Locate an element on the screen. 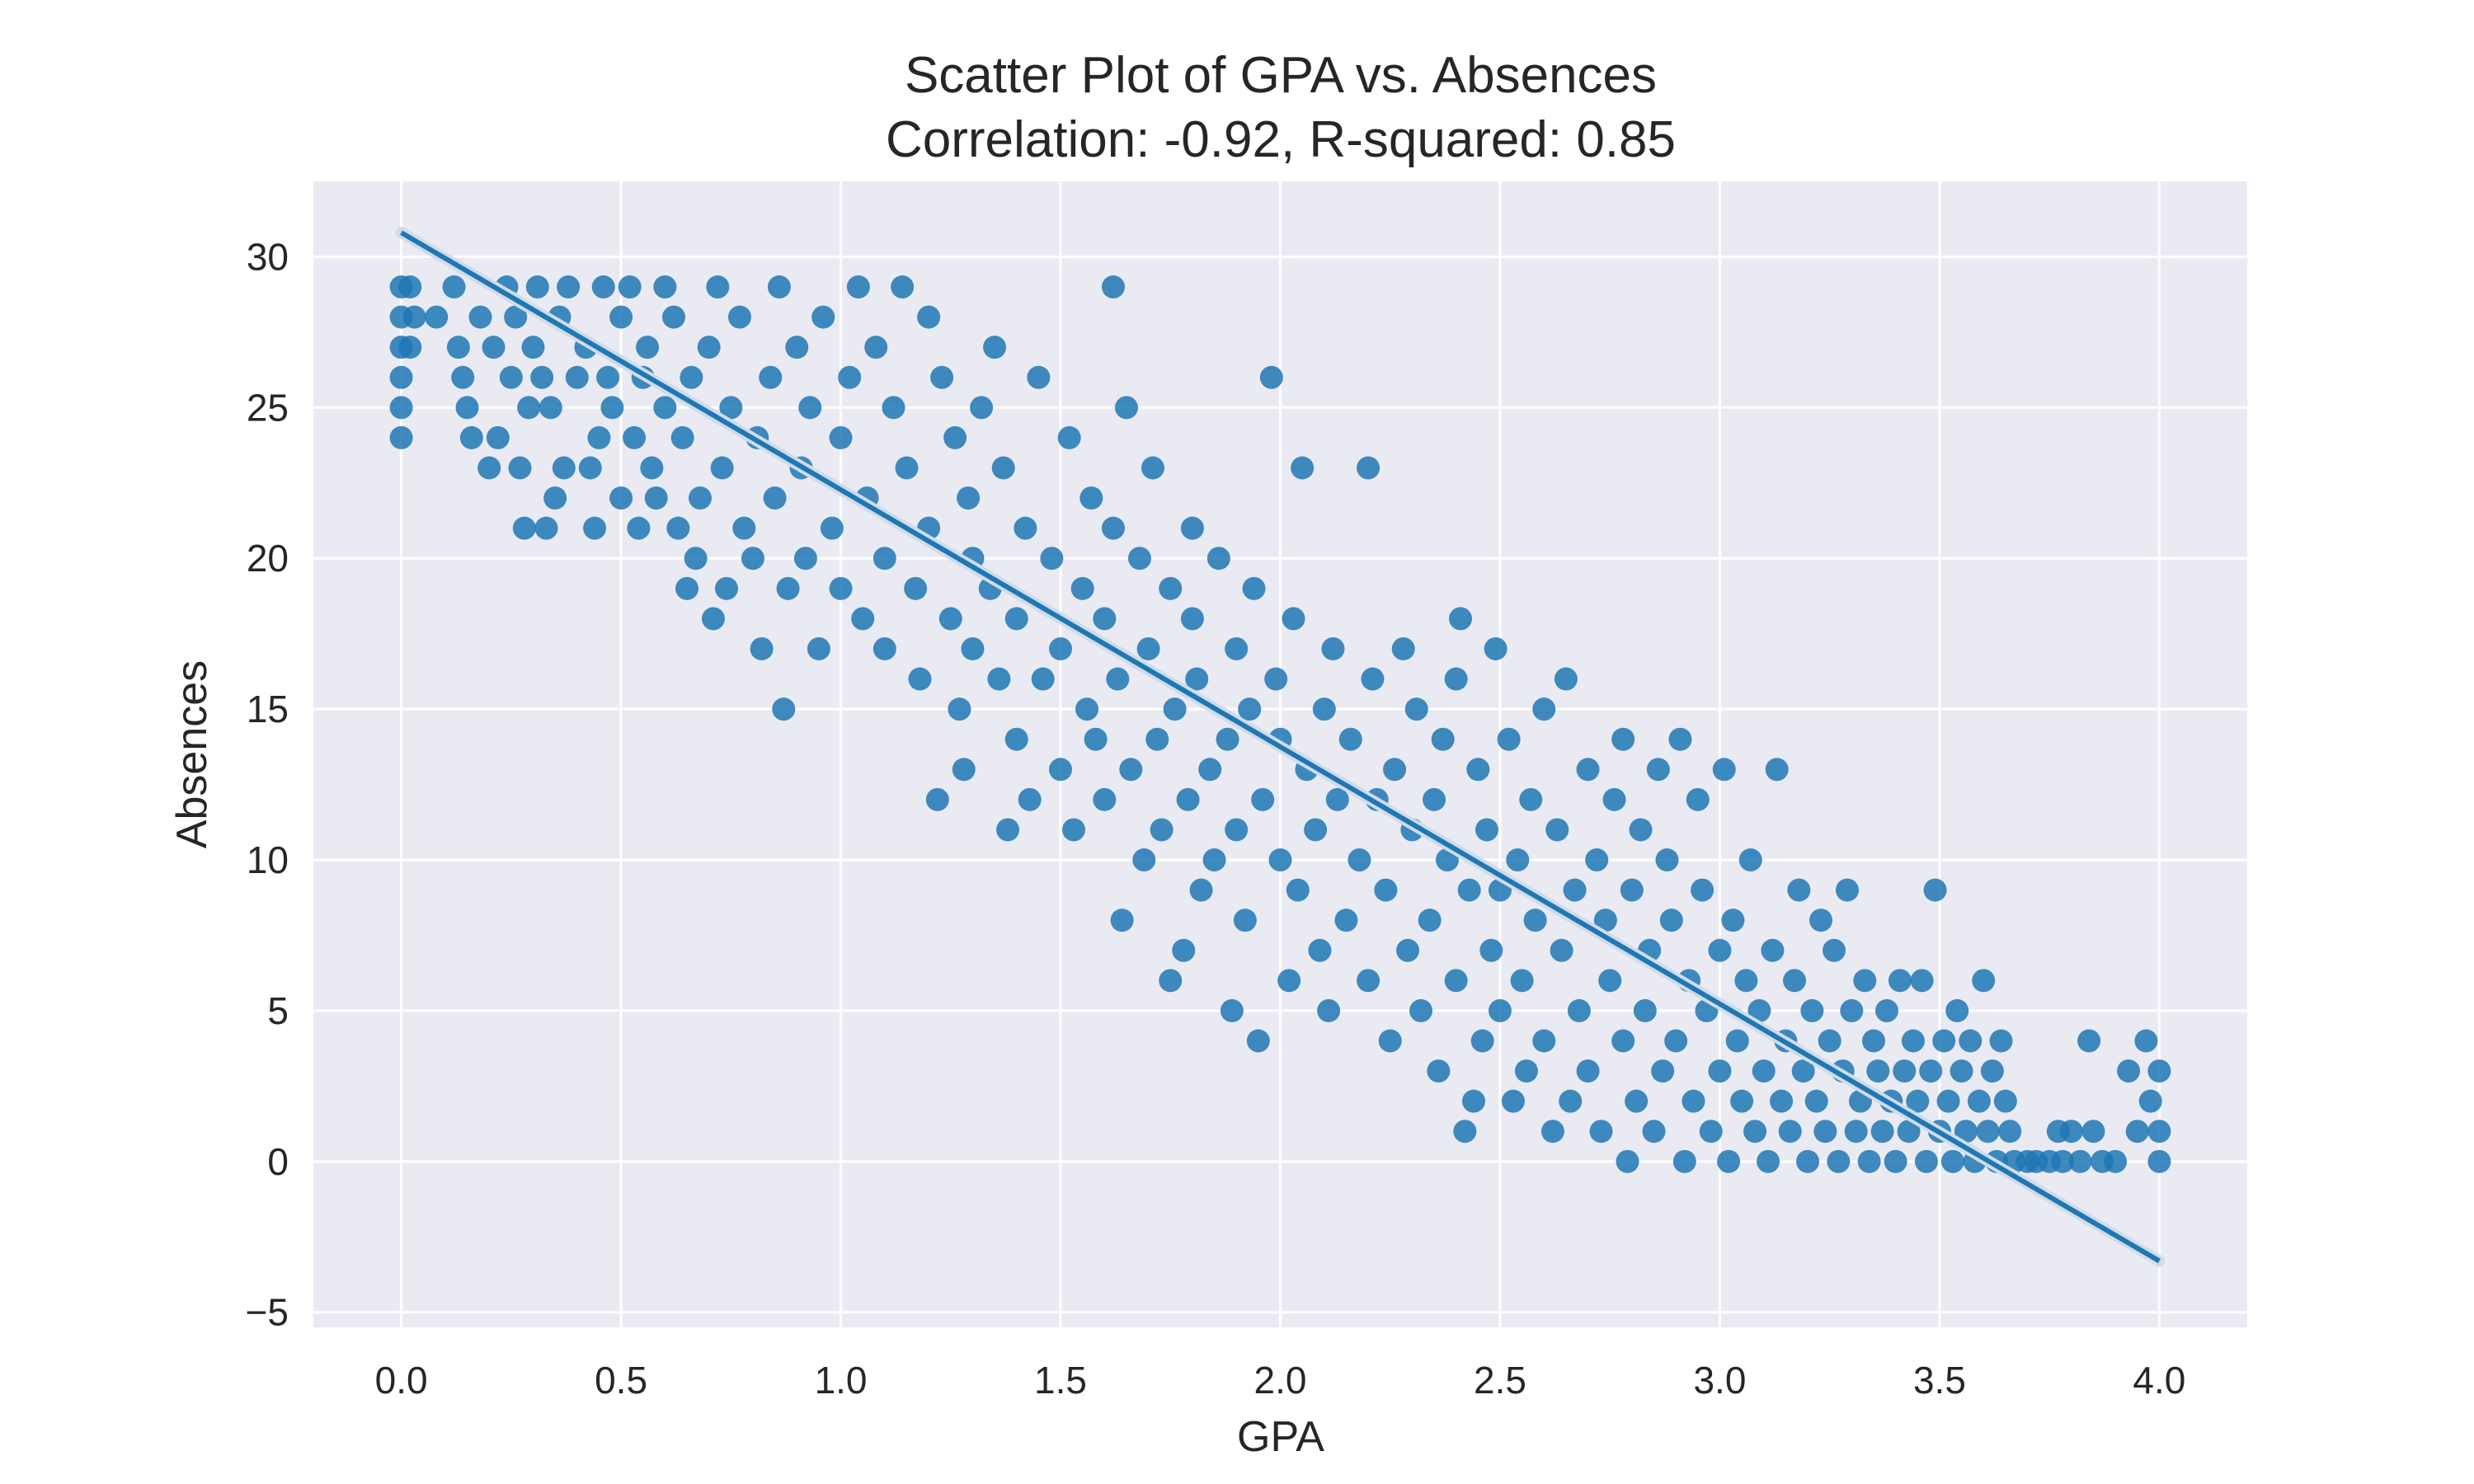 The width and height of the screenshot is (2474, 1484). y-tick-label: −5 is located at coordinates (267, 1312).